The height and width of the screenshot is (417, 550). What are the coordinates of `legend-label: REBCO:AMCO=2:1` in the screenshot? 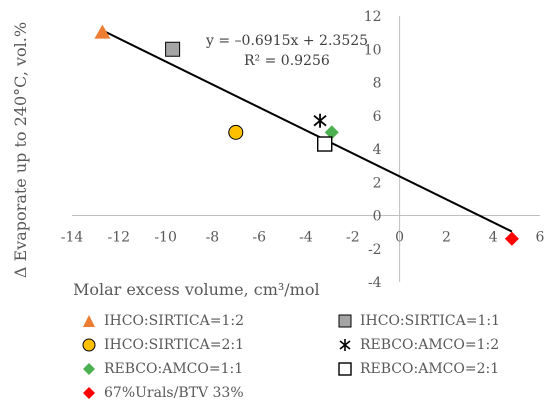 It's located at (430, 369).